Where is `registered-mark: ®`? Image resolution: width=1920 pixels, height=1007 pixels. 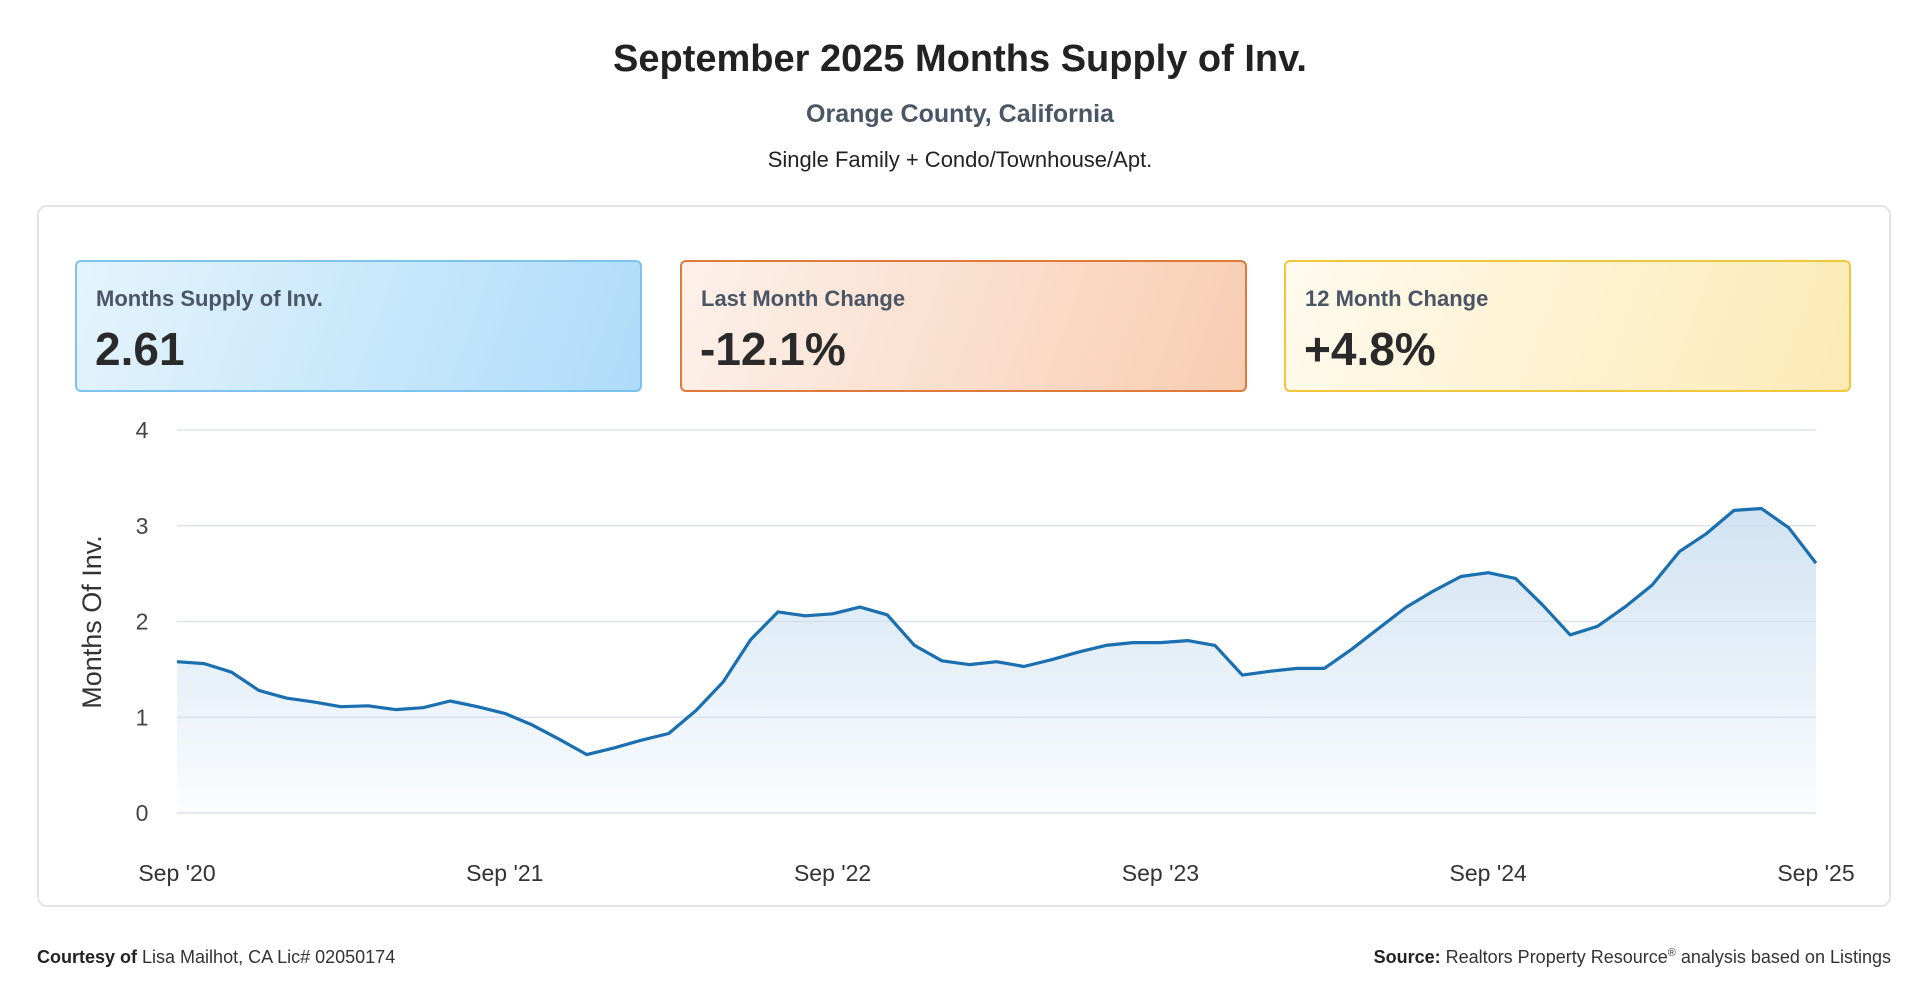
registered-mark: ® is located at coordinates (1671, 953).